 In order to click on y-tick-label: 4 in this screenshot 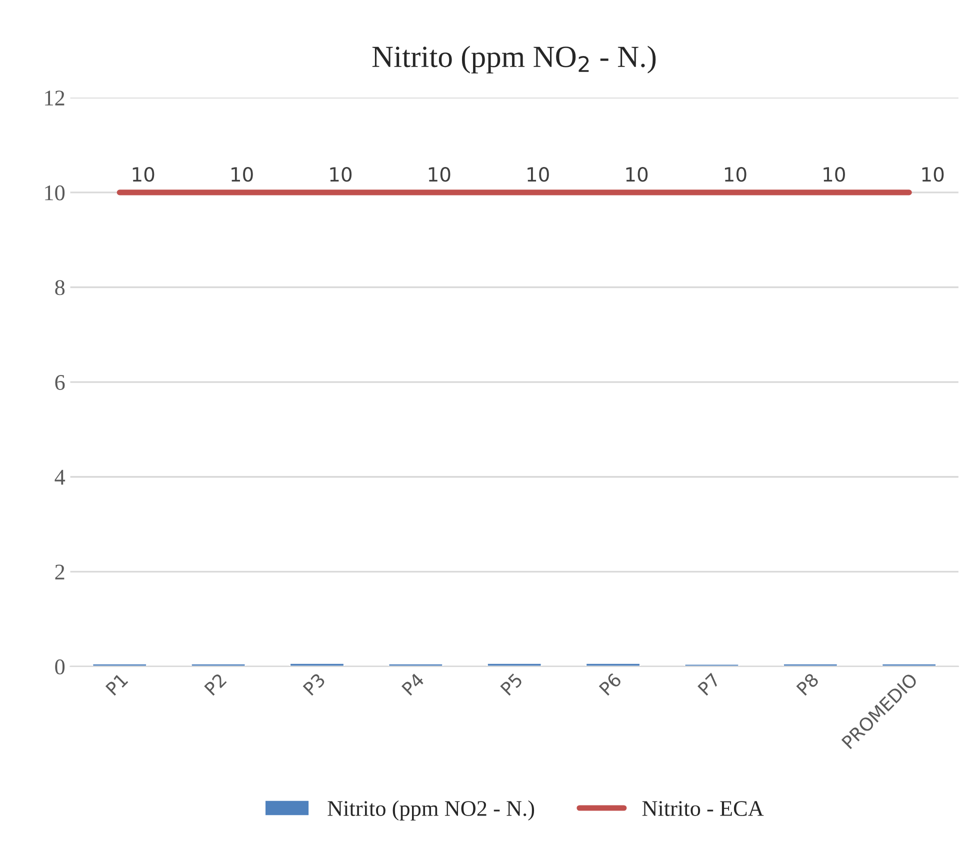, I will do `click(60, 477)`.